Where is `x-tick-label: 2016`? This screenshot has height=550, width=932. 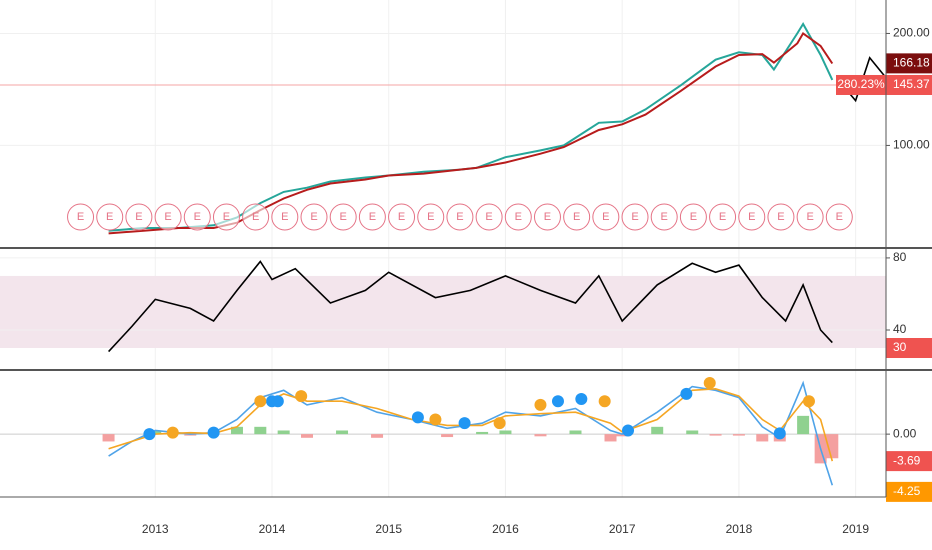
x-tick-label: 2016 is located at coordinates (505, 529).